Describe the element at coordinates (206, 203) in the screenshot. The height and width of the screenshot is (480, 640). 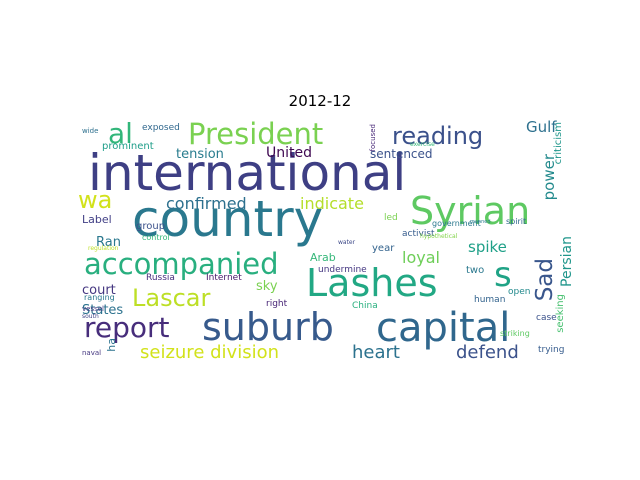
I see `cloud-word: confirmed` at that location.